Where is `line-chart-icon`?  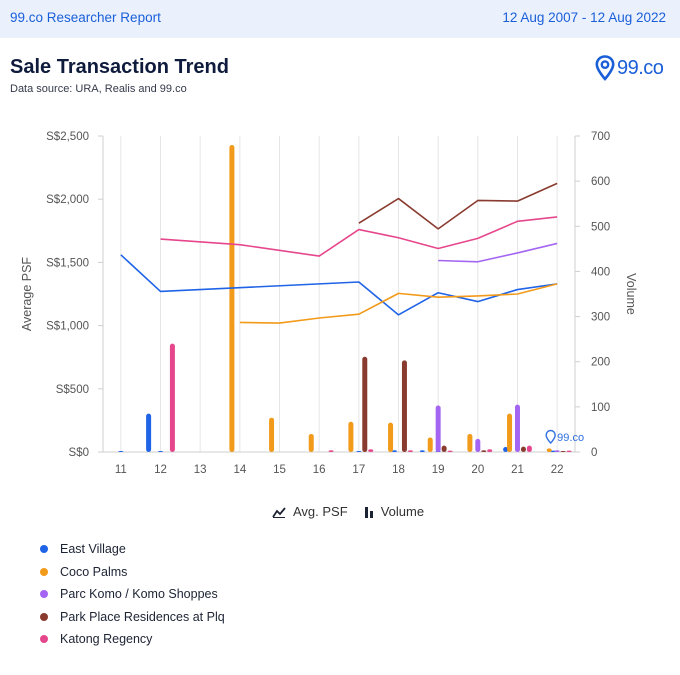 line-chart-icon is located at coordinates (279, 512).